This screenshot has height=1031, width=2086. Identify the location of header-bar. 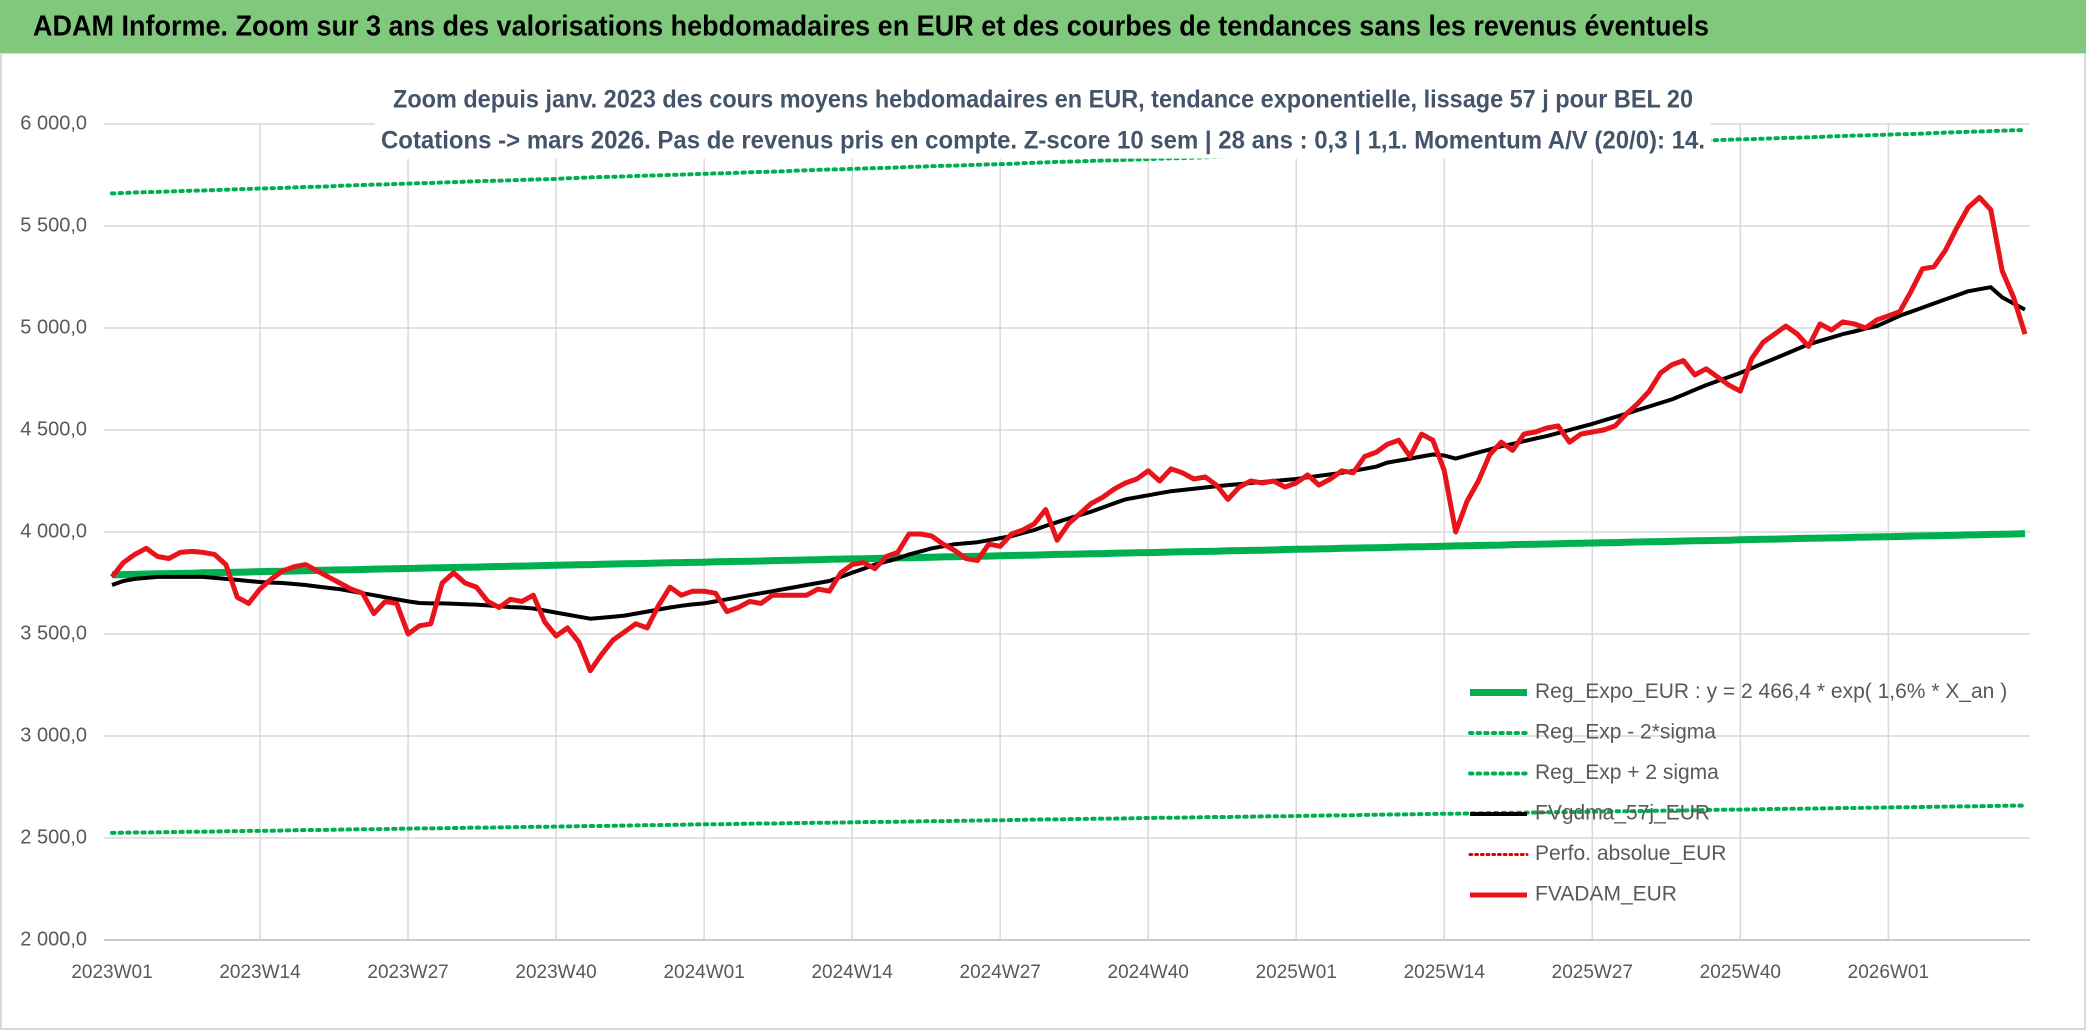
(1043, 26).